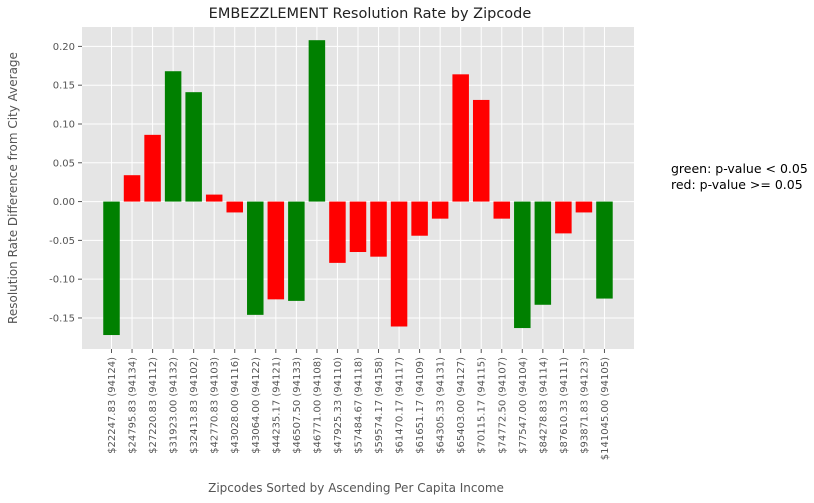  What do you see at coordinates (64, 163) in the screenshot?
I see `y-tick-label: 0.05` at bounding box center [64, 163].